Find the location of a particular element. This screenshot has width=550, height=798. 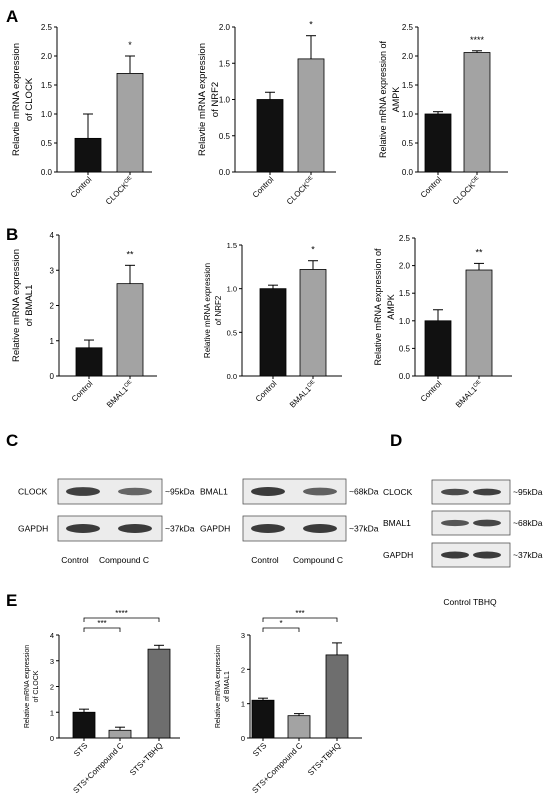

panel-label-d: D is located at coordinates (396, 440).